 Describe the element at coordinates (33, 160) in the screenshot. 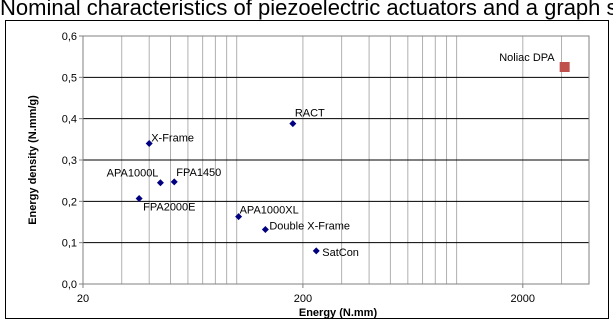

I see `y-axis-title: Energy density (N.mm/g)` at that location.